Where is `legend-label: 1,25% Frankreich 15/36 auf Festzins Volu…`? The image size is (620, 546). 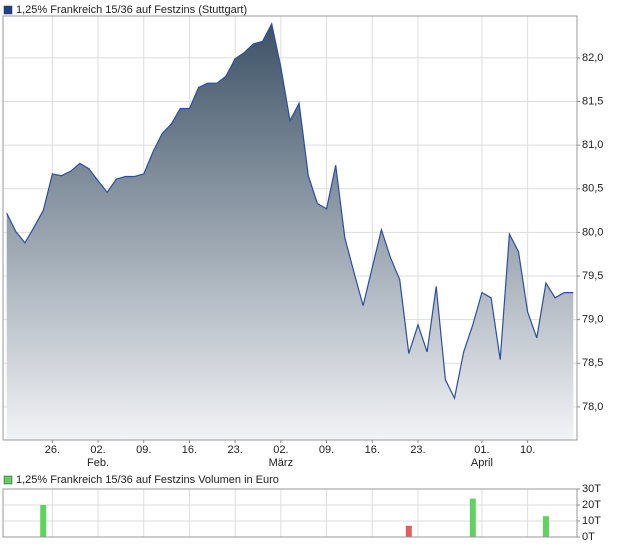 legend-label: 1,25% Frankreich 15/36 auf Festzins Volu… is located at coordinates (147, 480).